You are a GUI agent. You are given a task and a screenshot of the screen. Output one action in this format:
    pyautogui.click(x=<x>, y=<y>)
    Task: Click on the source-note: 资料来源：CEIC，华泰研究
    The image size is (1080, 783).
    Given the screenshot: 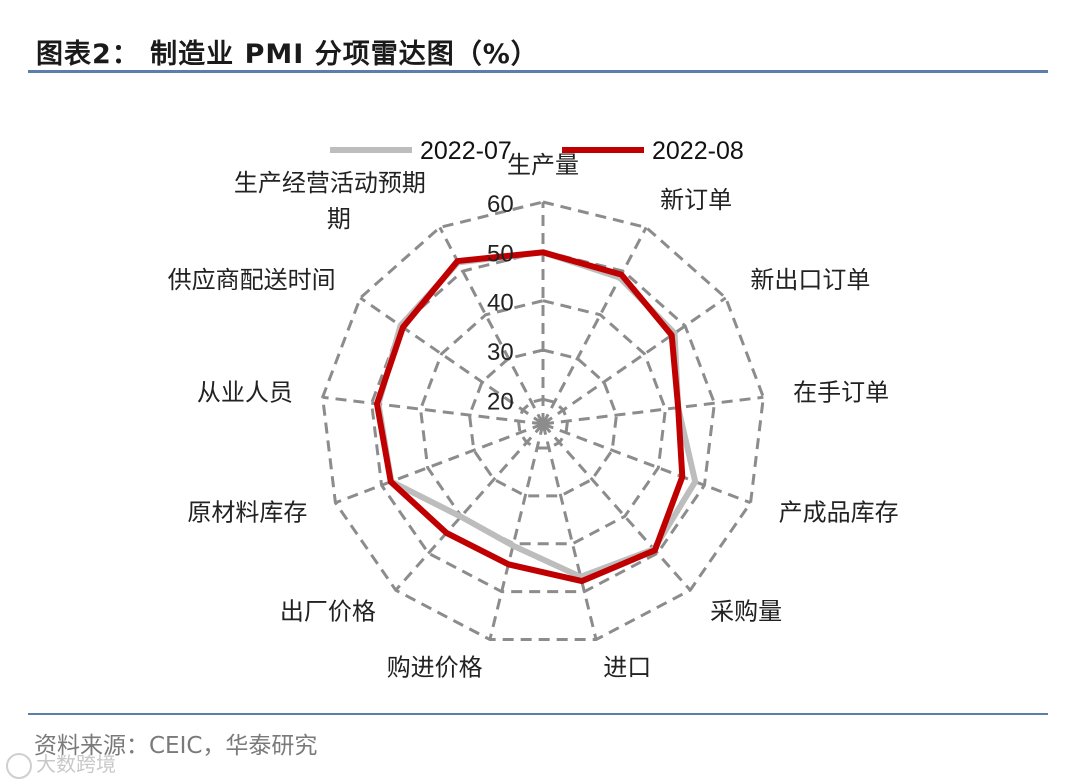 What is the action you would take?
    pyautogui.click(x=176, y=746)
    